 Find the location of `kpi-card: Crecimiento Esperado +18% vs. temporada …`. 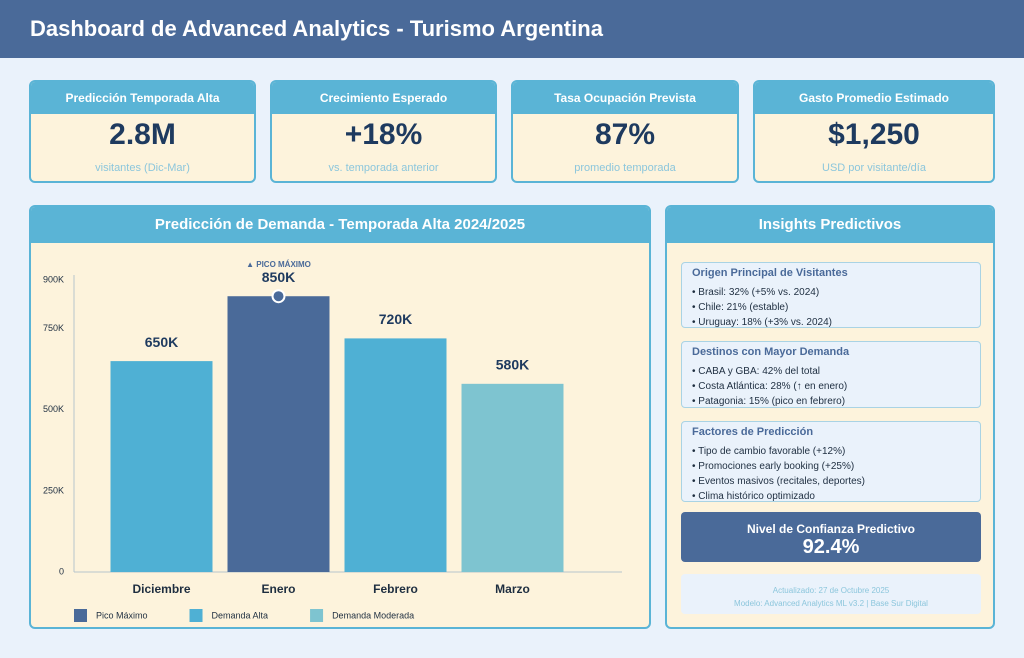

kpi-card: Crecimiento Esperado +18% vs. temporada … is located at coordinates (383, 131).